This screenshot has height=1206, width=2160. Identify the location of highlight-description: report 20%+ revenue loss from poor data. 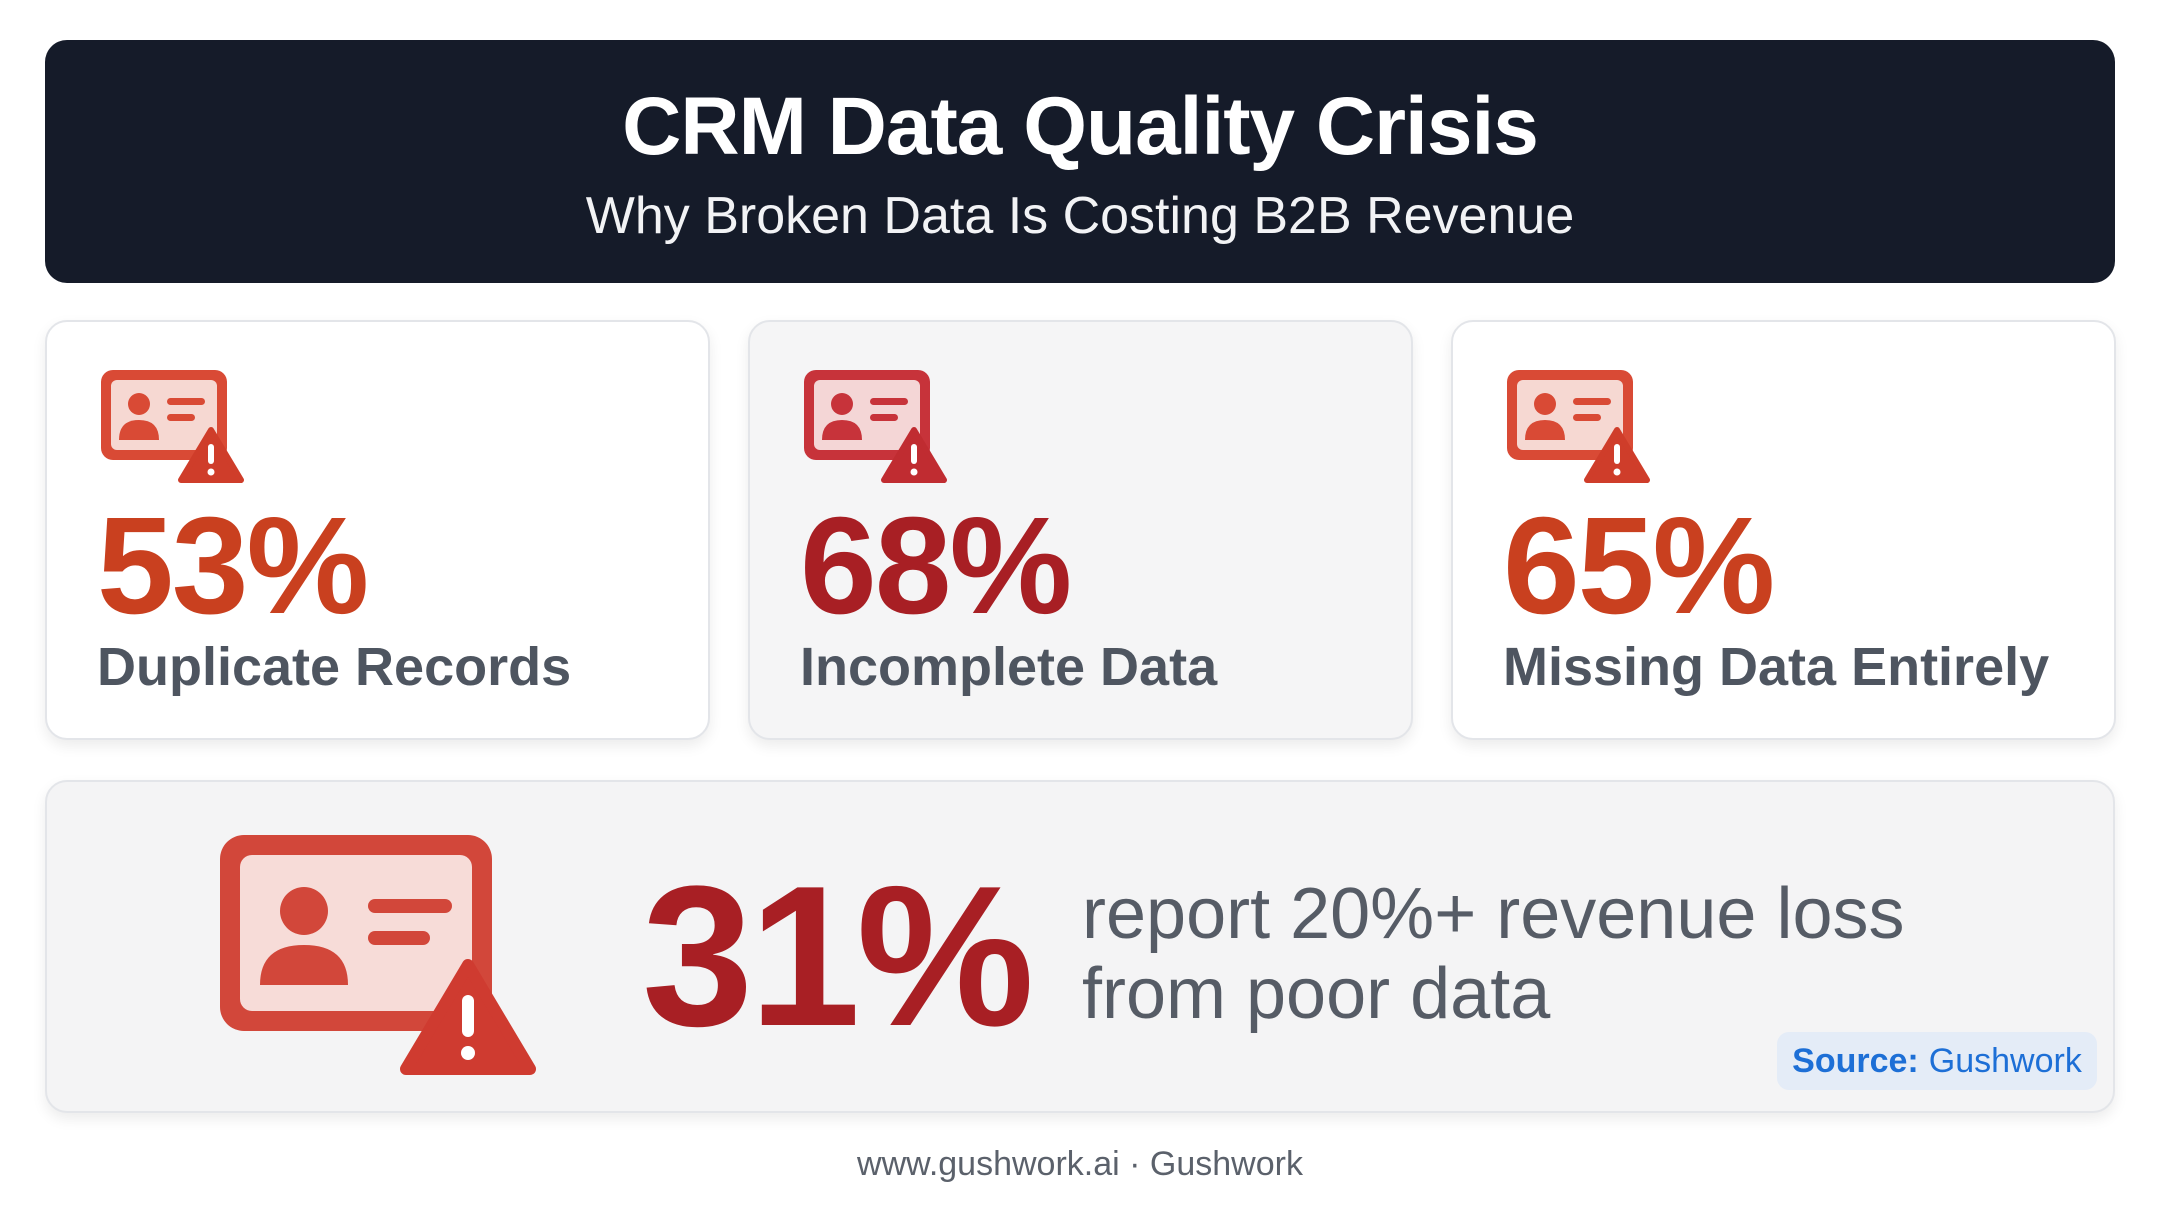
(1493, 954).